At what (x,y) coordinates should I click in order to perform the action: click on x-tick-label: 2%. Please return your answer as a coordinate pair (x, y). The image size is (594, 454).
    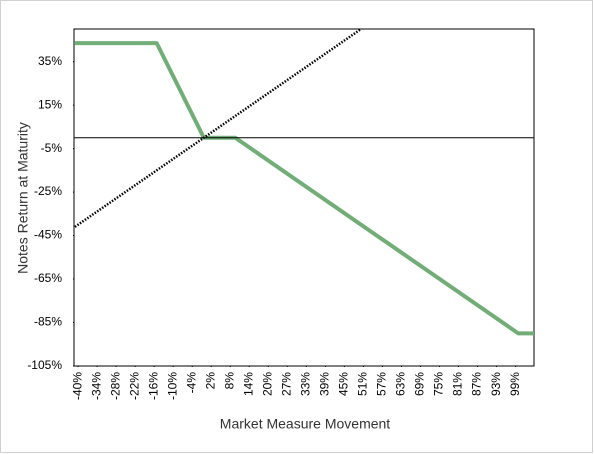
    Looking at the image, I should click on (210, 381).